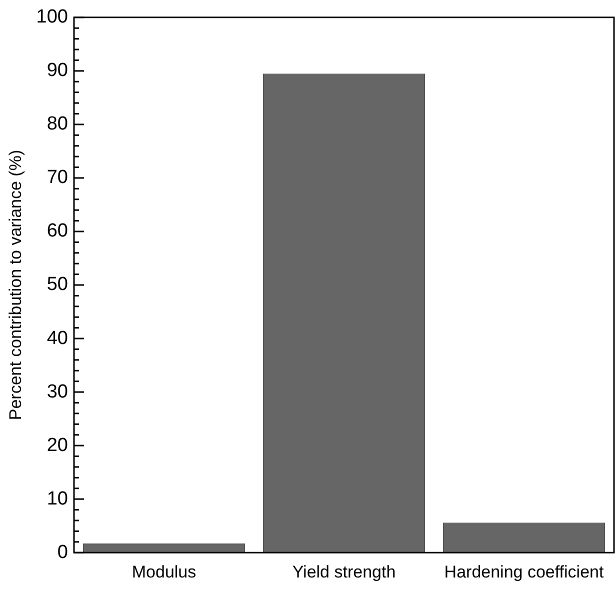 Image resolution: width=616 pixels, height=597 pixels. I want to click on y-tick-label: 50, so click(57, 285).